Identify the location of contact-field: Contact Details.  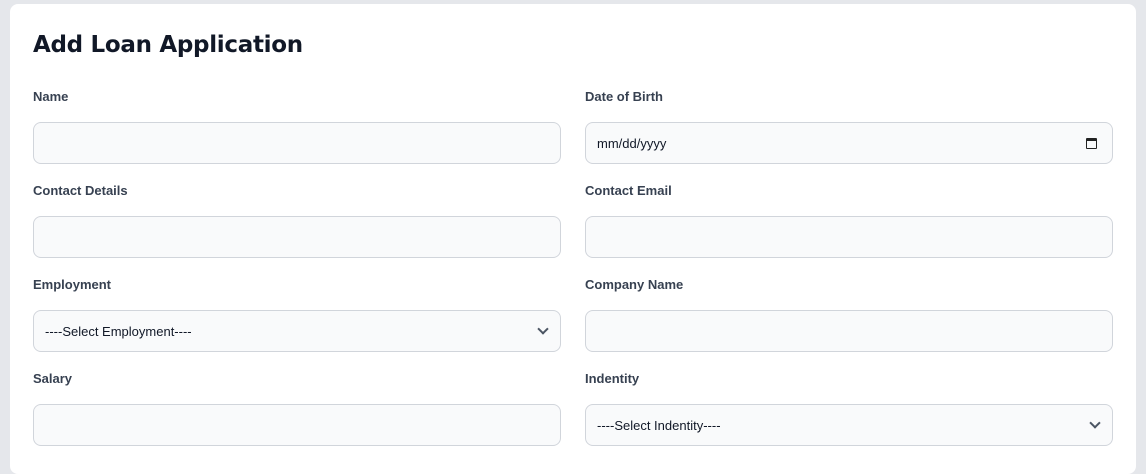
(297, 220).